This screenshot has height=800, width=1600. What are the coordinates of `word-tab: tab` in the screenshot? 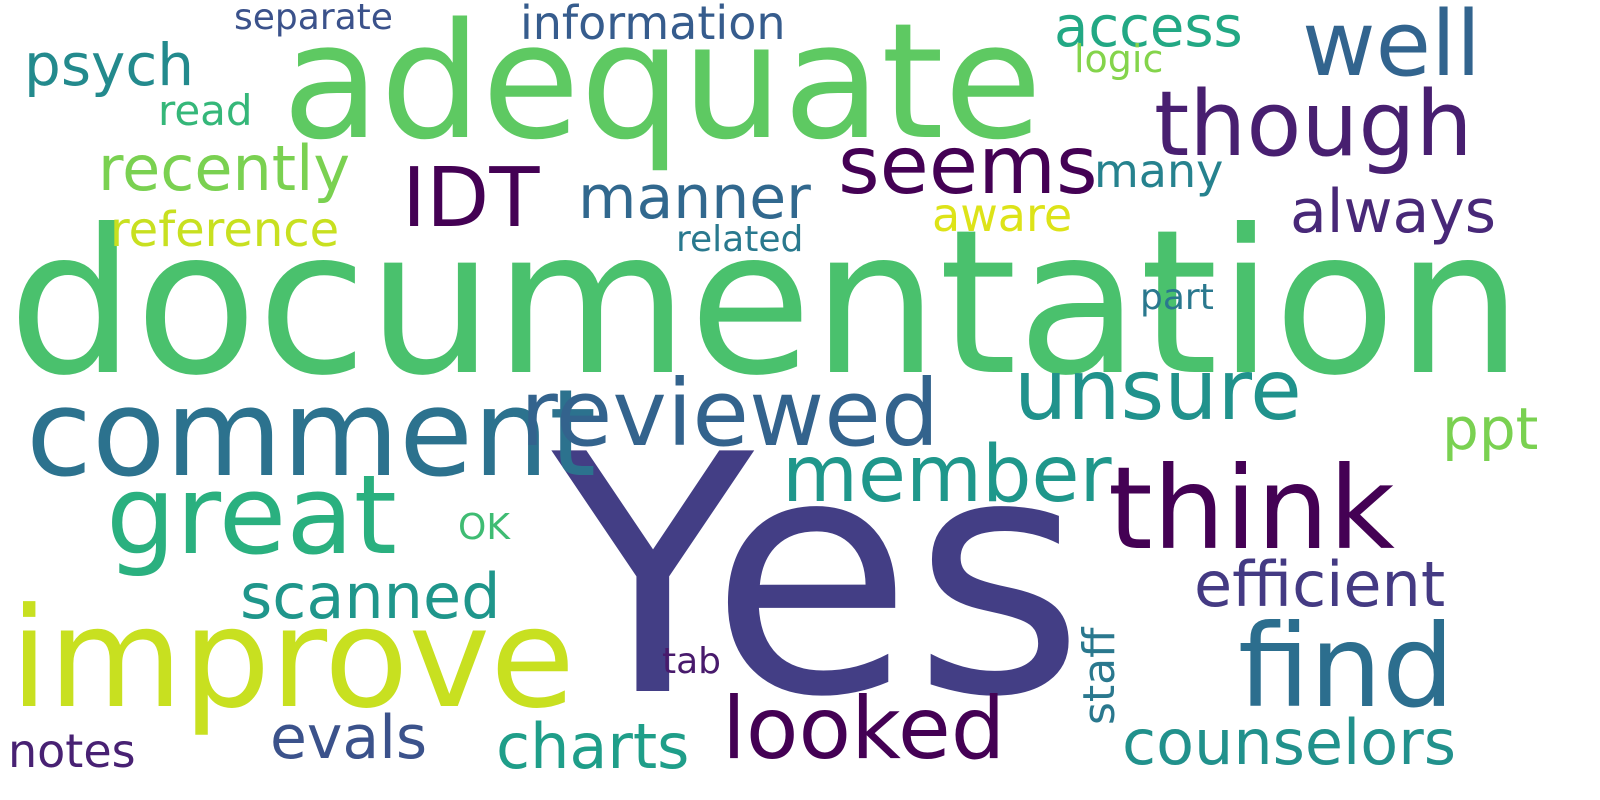 It's located at (692, 661).